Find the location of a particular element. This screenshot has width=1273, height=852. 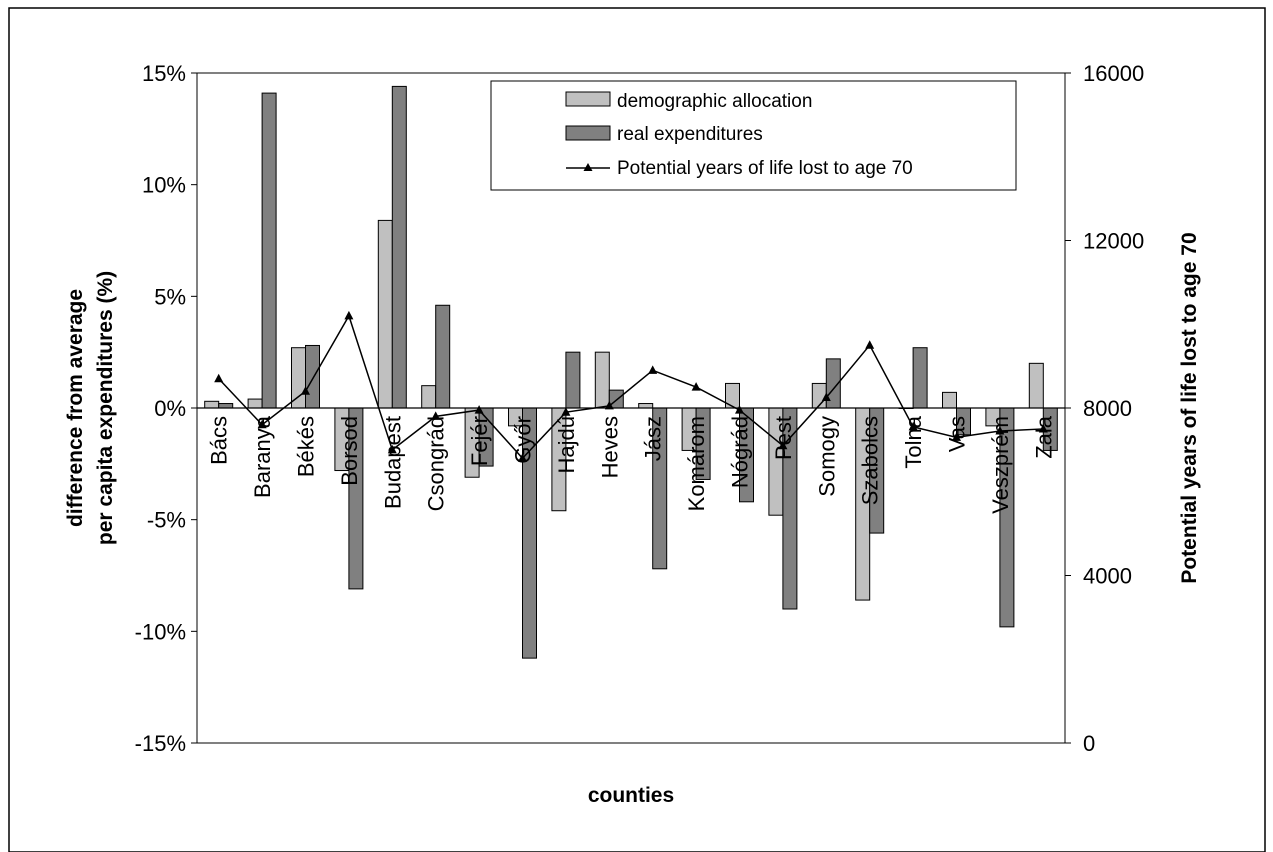

legend-label-demographic: demographic allocation is located at coordinates (714, 101).